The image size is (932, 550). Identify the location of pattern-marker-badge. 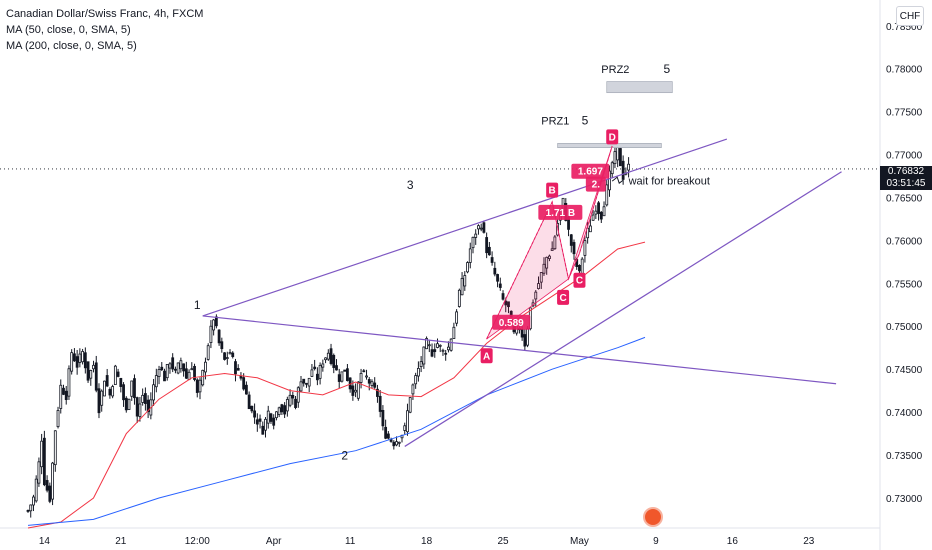
(612, 137).